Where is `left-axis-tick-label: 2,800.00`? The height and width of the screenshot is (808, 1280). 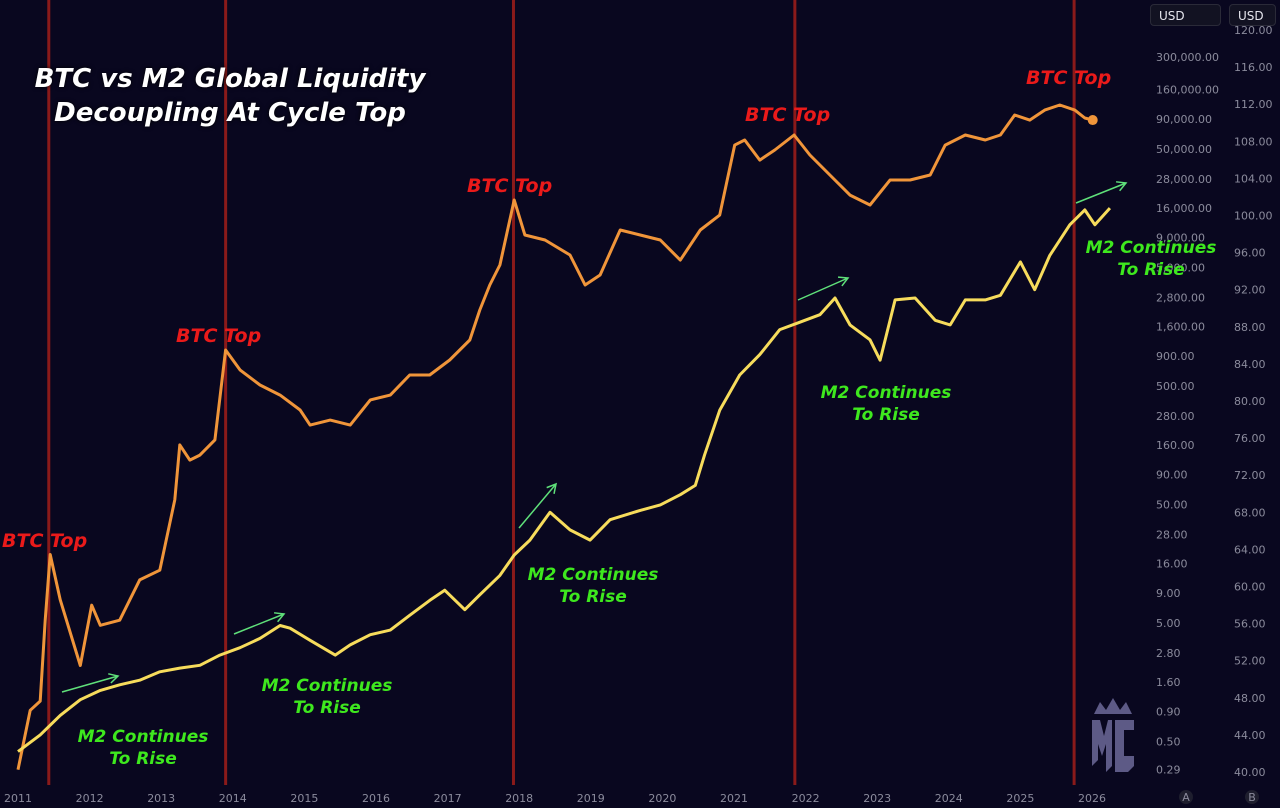
left-axis-tick-label: 2,800.00 is located at coordinates (1180, 298).